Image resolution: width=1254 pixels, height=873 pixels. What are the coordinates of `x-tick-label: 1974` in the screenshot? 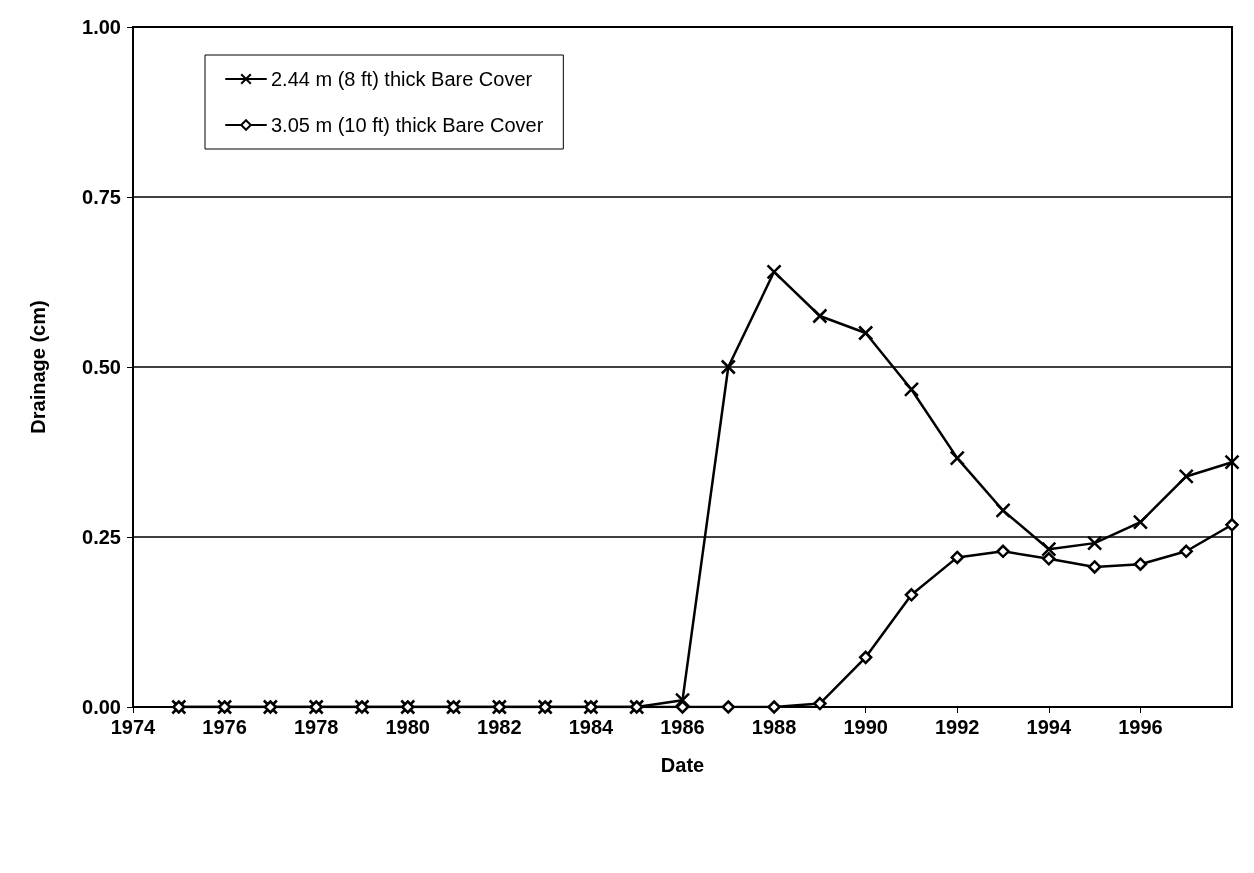 It's located at (133, 727).